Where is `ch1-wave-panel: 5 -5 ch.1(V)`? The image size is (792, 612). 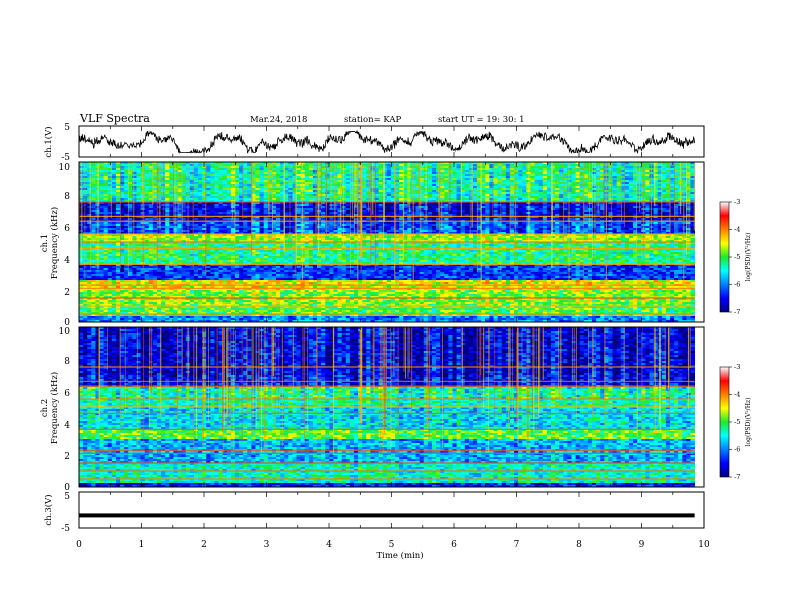
ch1-wave-panel: 5 -5 ch.1(V) is located at coordinates (373, 143).